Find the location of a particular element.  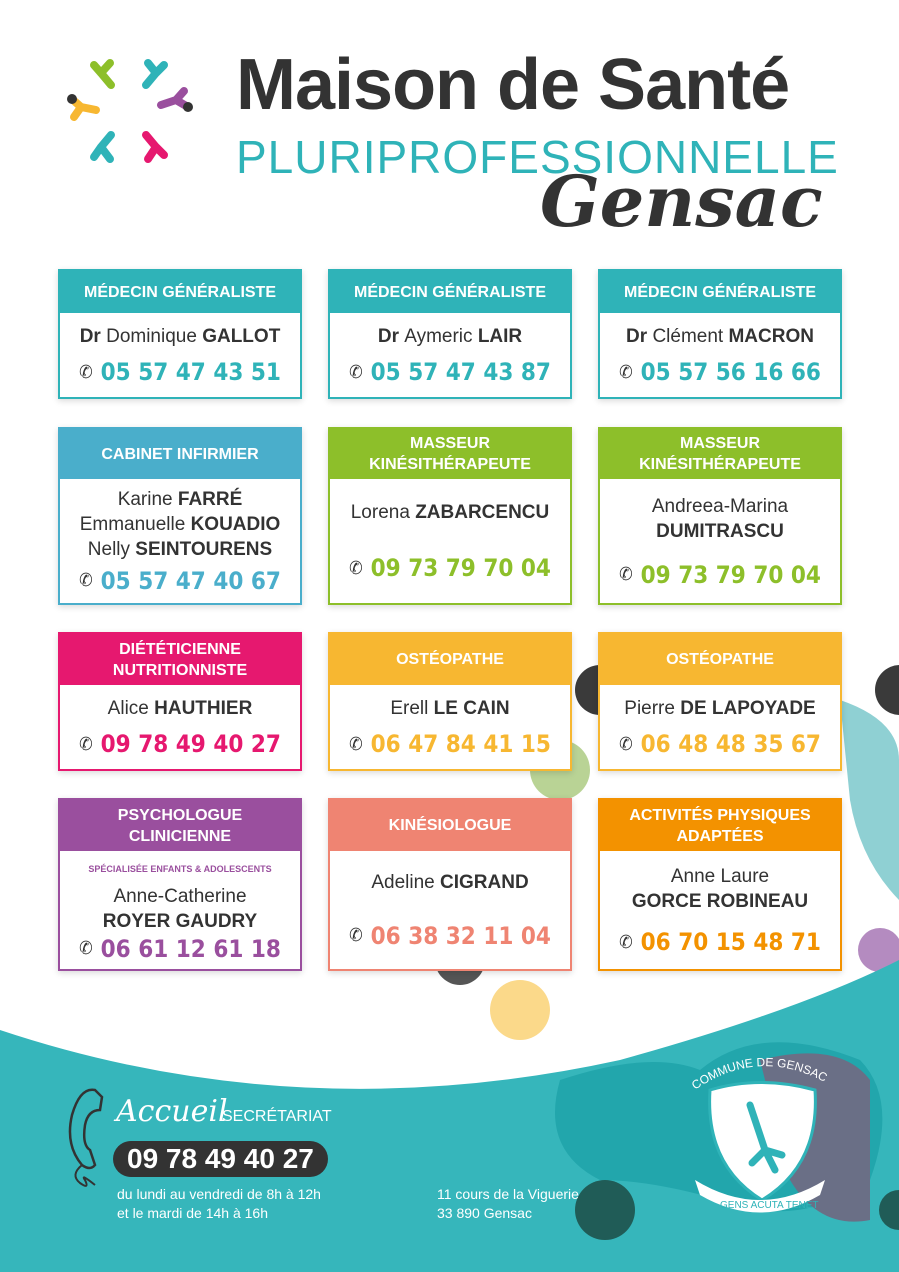

last-name: ZABARCENCU is located at coordinates (482, 512).